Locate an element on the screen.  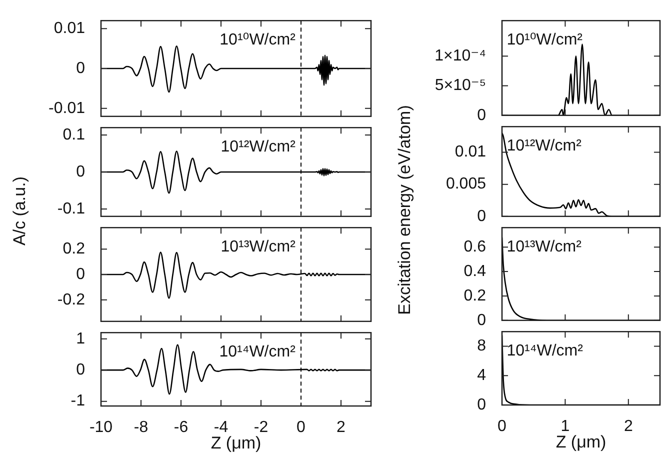
y-tick-label: 0.1 is located at coordinates (74, 135).